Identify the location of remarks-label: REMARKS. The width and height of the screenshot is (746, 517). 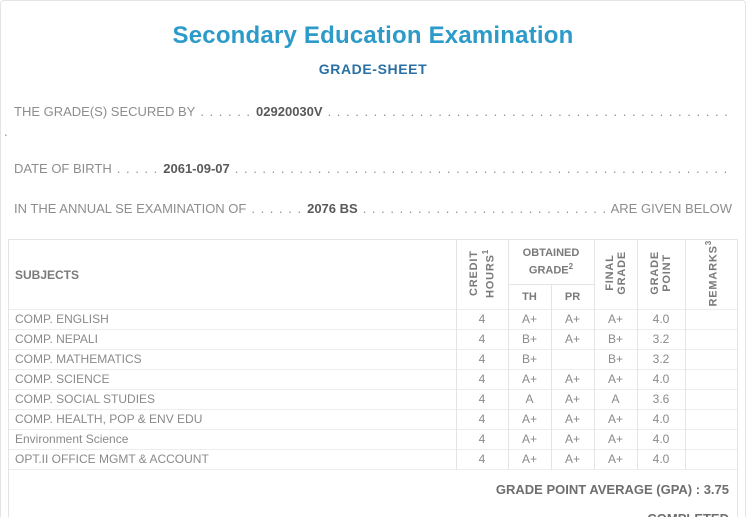
(713, 276).